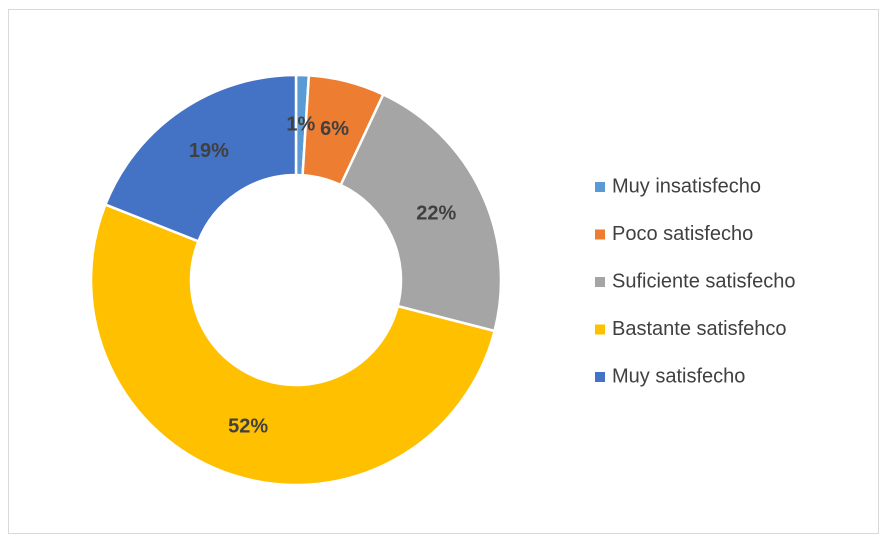 The height and width of the screenshot is (542, 887). I want to click on legend-label: Muy satisfecho, so click(678, 376).